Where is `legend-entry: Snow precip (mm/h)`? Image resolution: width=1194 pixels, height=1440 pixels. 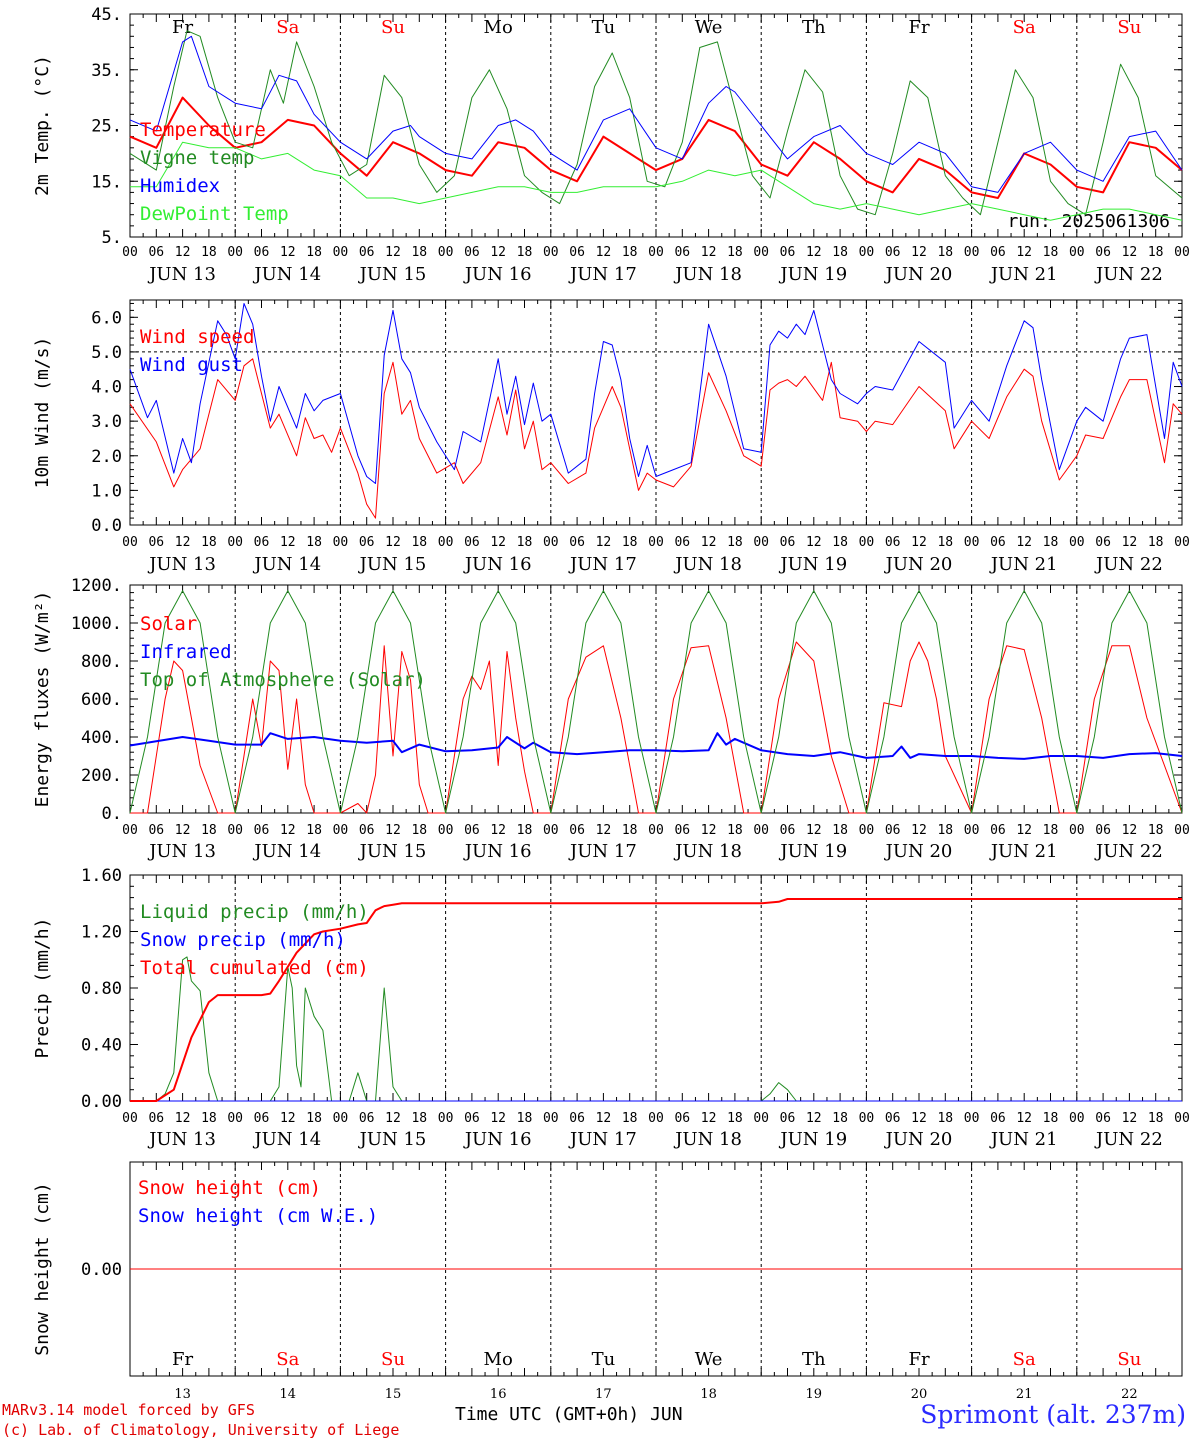
legend-entry: Snow precip (mm/h) is located at coordinates (243, 940).